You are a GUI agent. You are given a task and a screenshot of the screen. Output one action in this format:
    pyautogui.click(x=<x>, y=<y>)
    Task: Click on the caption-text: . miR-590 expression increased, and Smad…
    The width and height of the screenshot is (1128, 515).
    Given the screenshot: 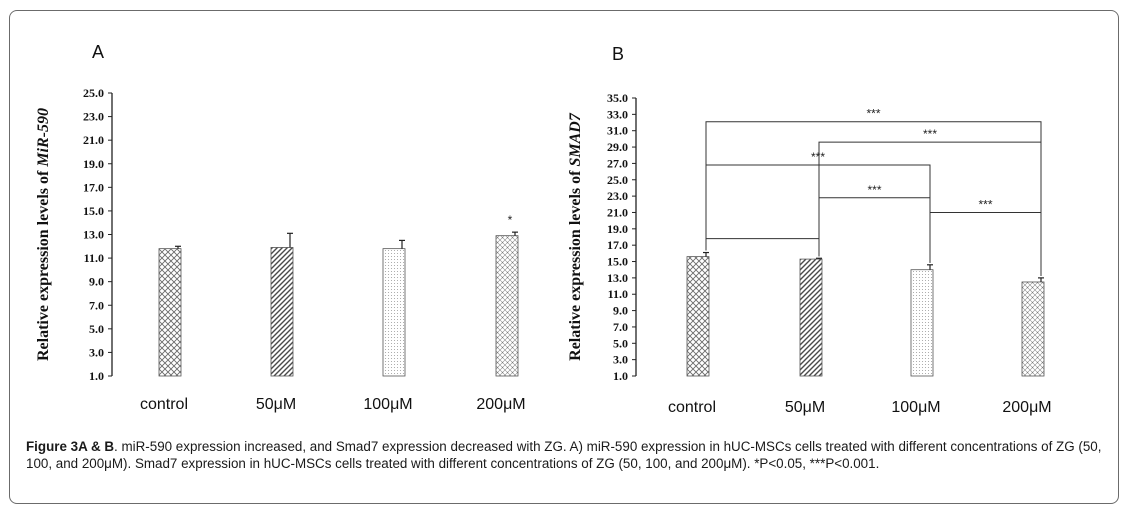 What is the action you would take?
    pyautogui.click(x=564, y=455)
    